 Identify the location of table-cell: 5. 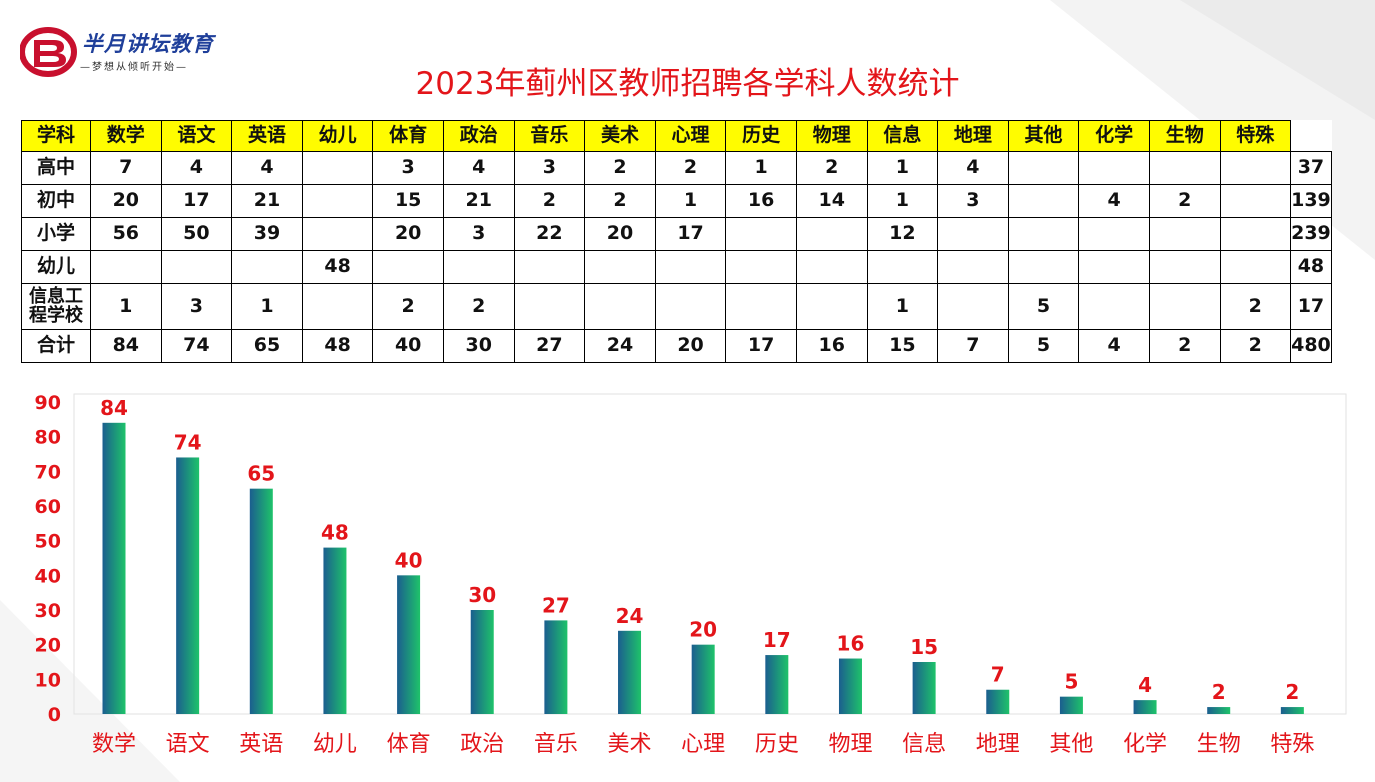
(1043, 306).